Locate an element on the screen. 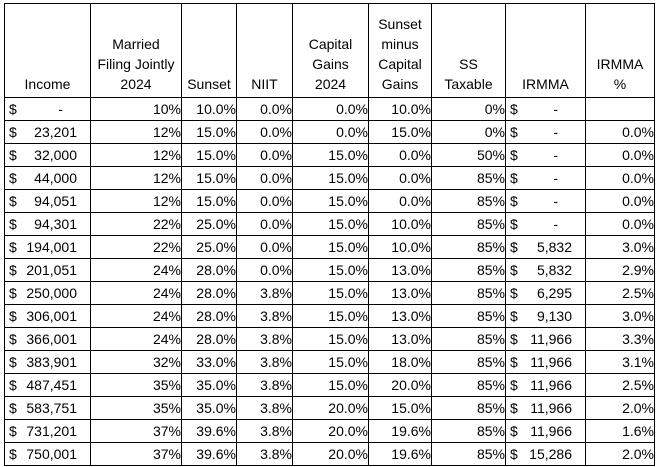  cell-income: $487,451 is located at coordinates (47, 385).